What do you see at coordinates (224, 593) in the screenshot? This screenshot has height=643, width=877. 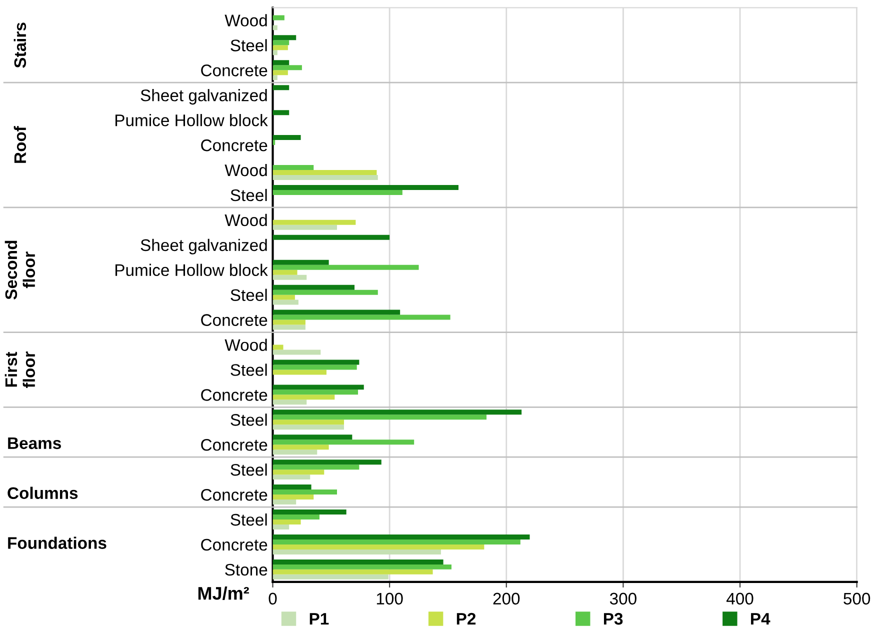 I see `x-axis-title: MJ/m²` at bounding box center [224, 593].